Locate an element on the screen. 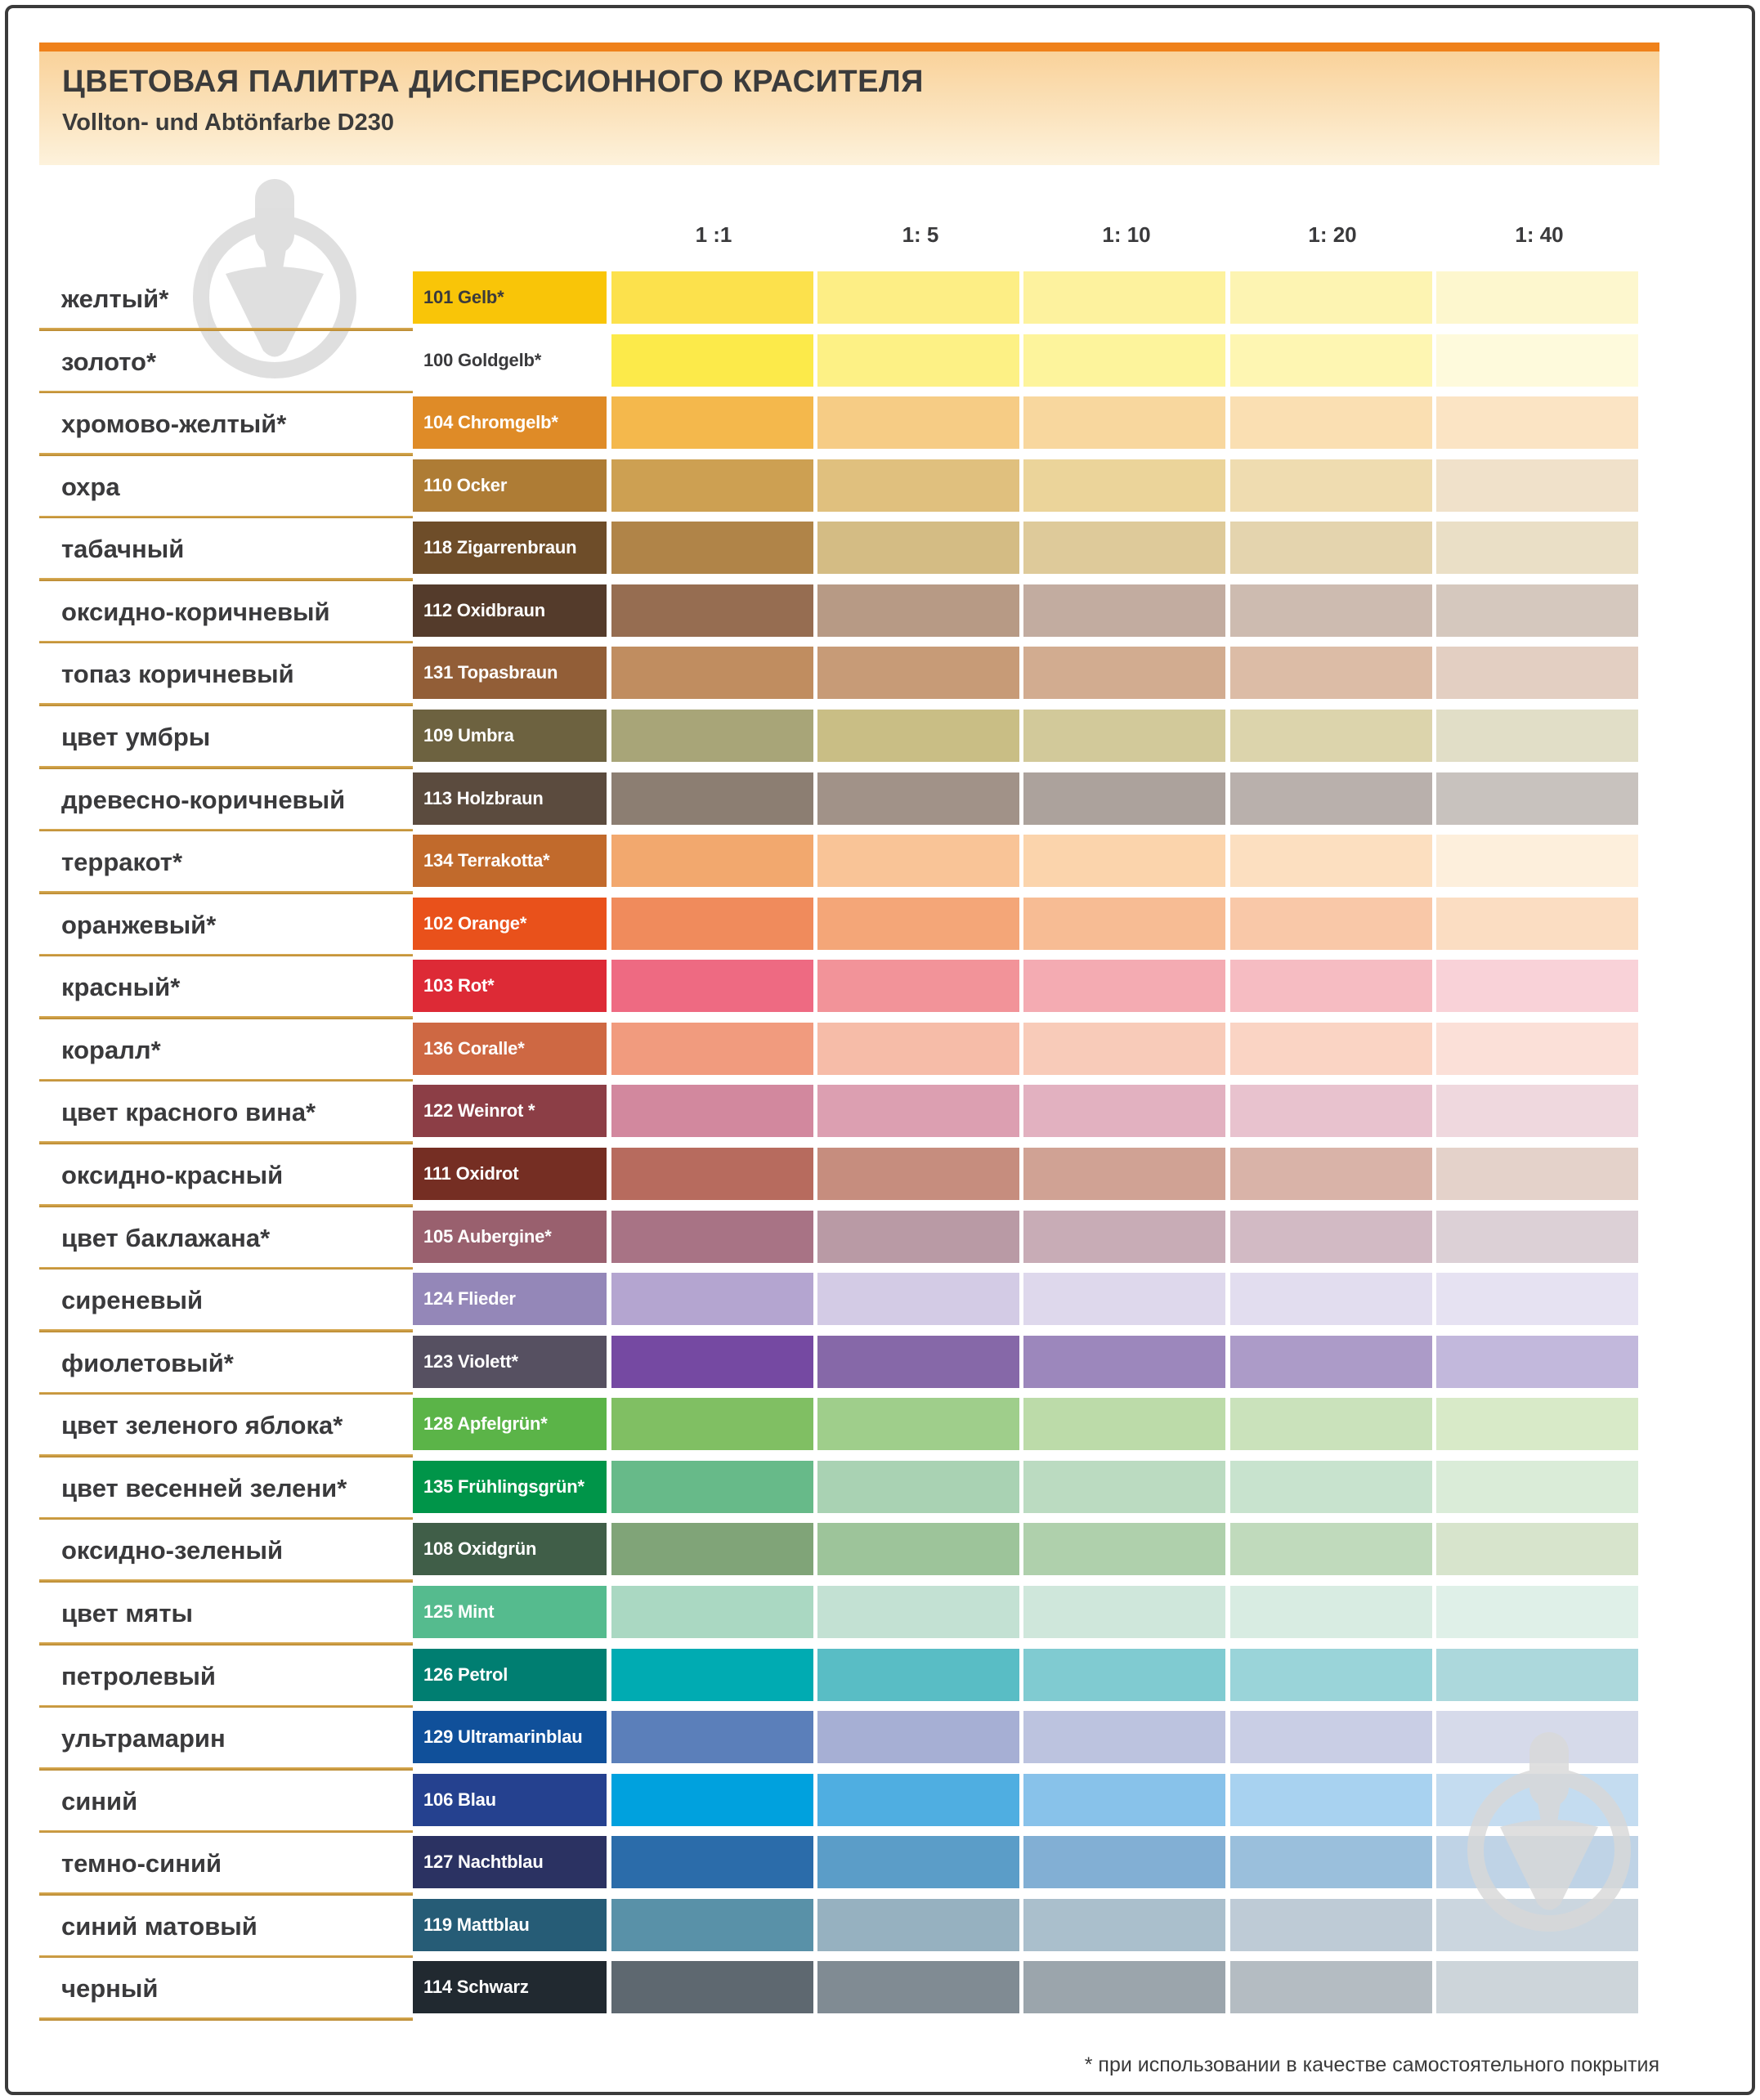 Image resolution: width=1760 pixels, height=2100 pixels. row-label: коралл* is located at coordinates (111, 1049).